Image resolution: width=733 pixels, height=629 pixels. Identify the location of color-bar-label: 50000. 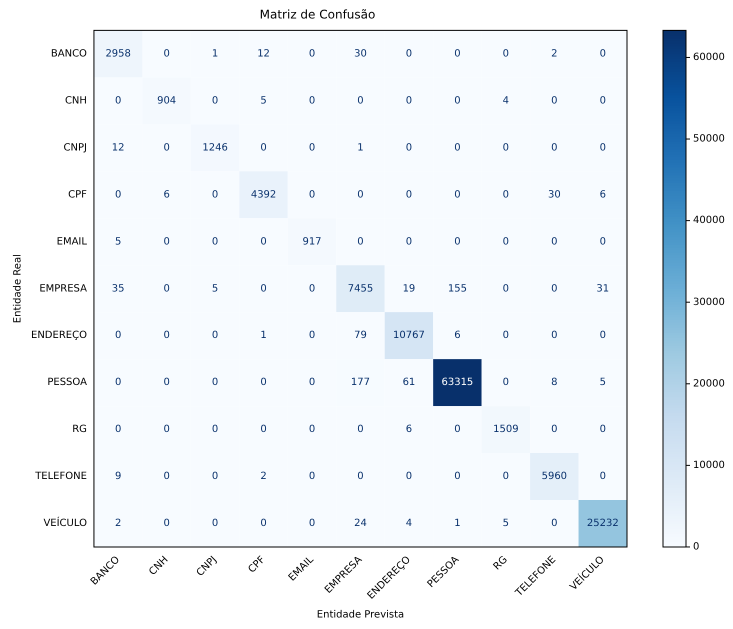
(709, 139).